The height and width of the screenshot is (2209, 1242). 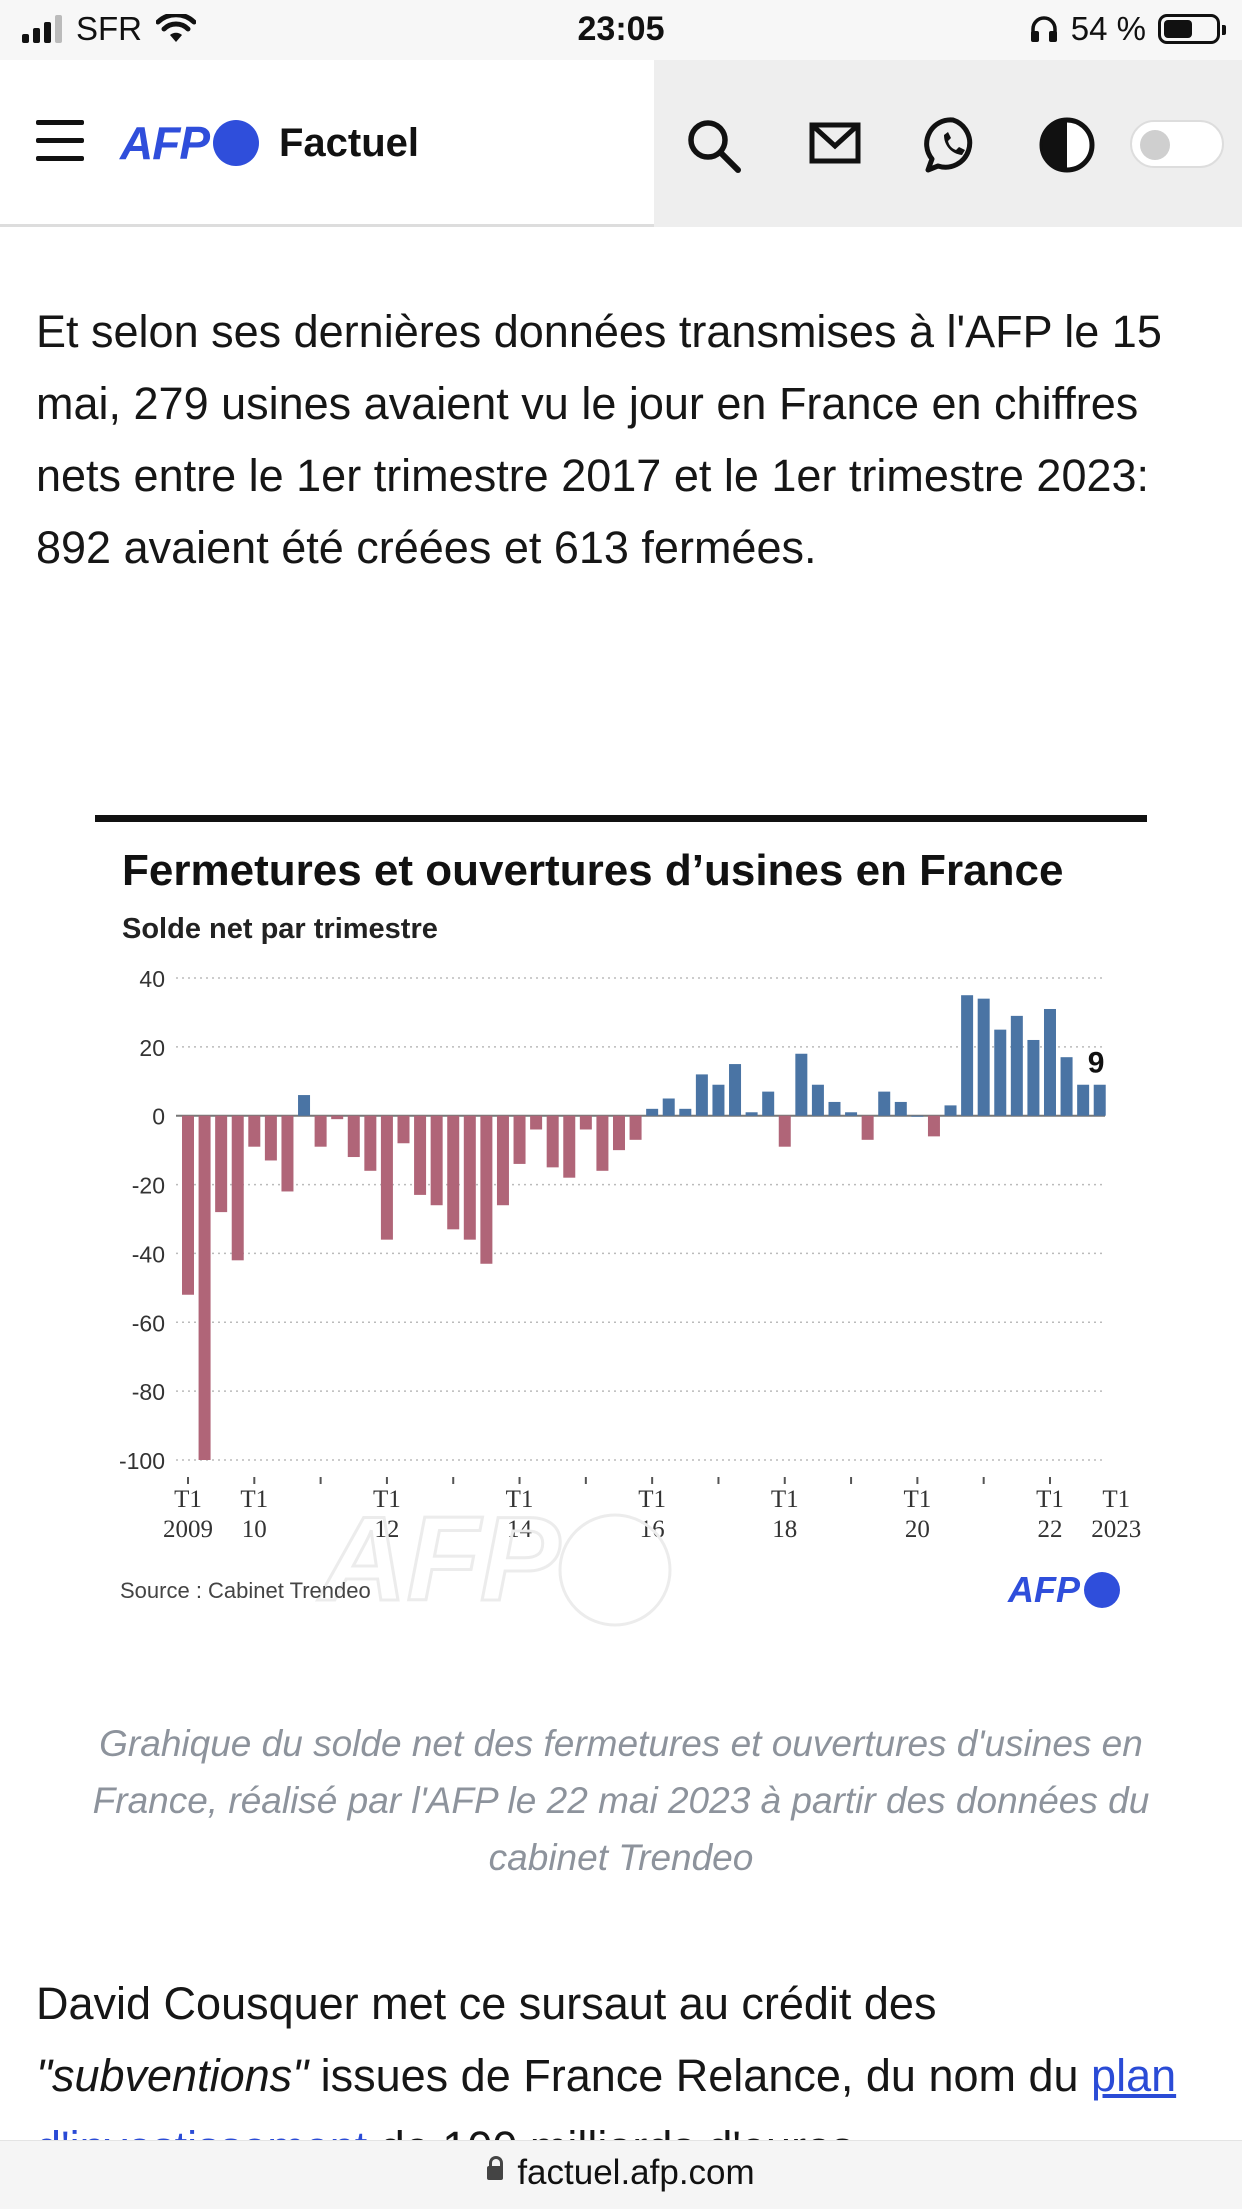 What do you see at coordinates (495, 2167) in the screenshot?
I see `lock-icon` at bounding box center [495, 2167].